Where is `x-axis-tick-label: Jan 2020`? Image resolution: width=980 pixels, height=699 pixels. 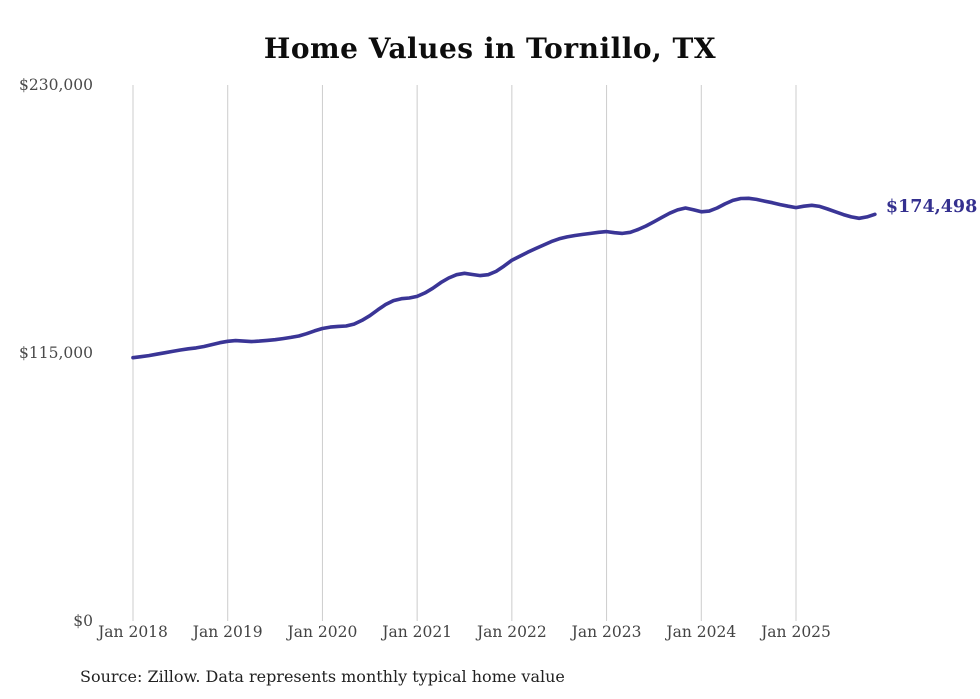 x-axis-tick-label: Jan 2020 is located at coordinates (322, 632).